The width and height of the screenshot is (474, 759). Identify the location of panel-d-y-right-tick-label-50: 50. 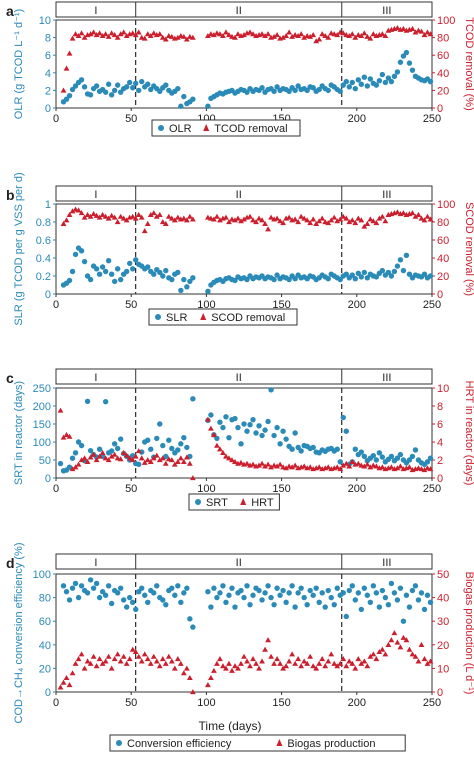
(443, 575).